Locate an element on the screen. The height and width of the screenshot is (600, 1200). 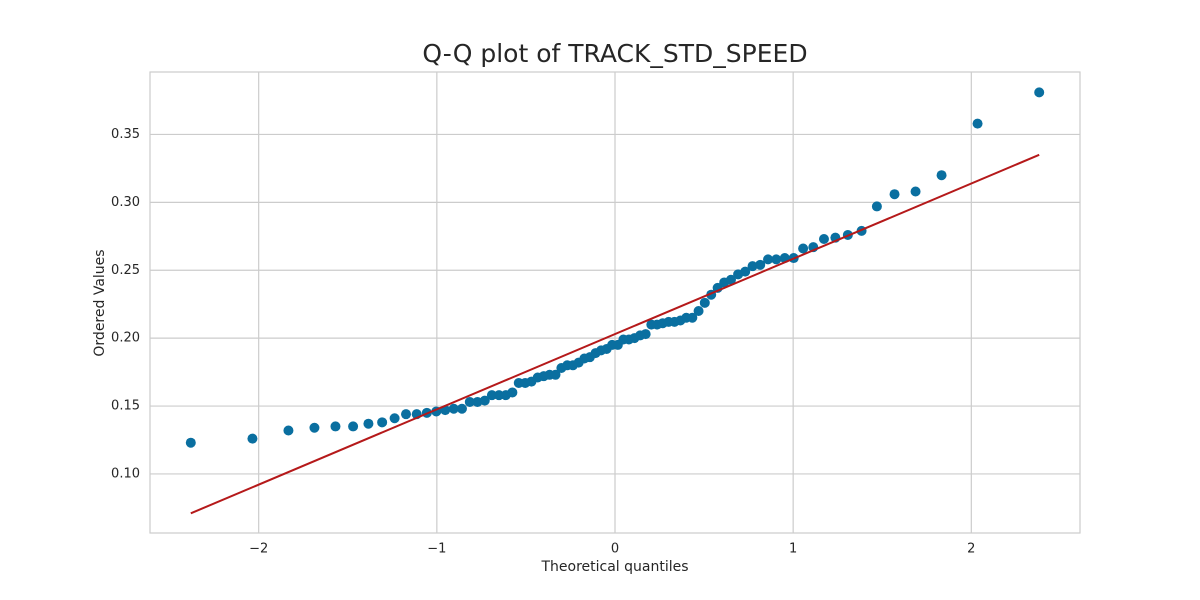
x-tick-label: −2 is located at coordinates (258, 549).